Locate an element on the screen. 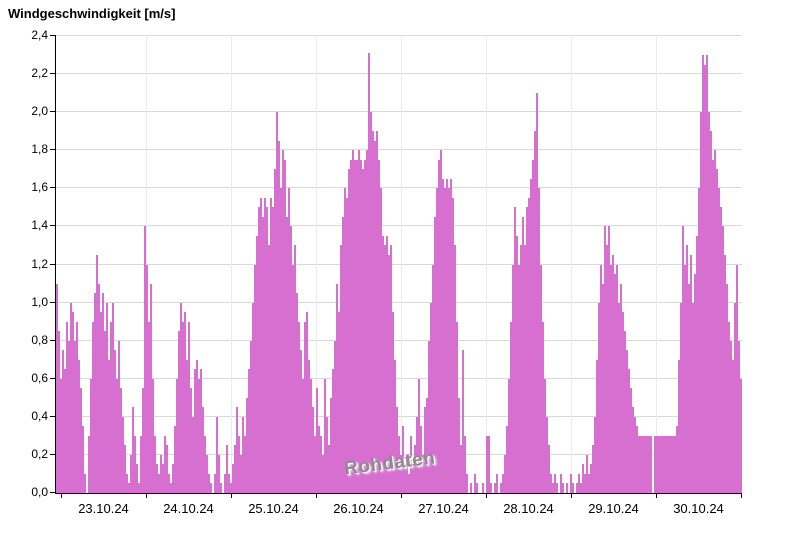  y-tick-label: 1,4 is located at coordinates (39, 225).